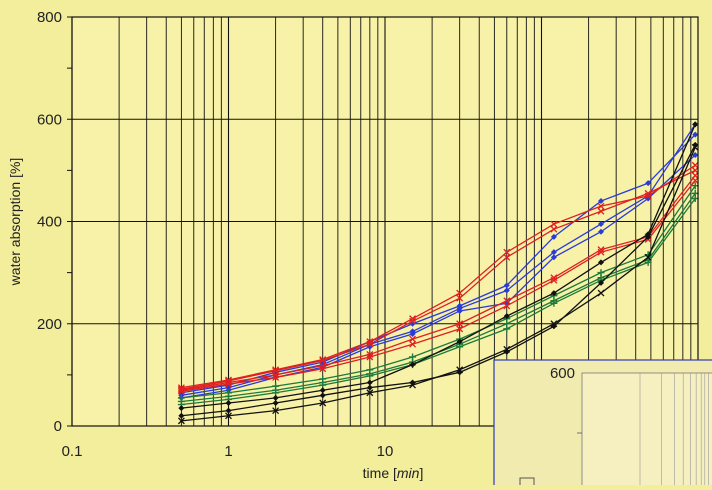 This screenshot has height=490, width=712. What do you see at coordinates (643, 429) in the screenshot?
I see `inset-gridlines` at bounding box center [643, 429].